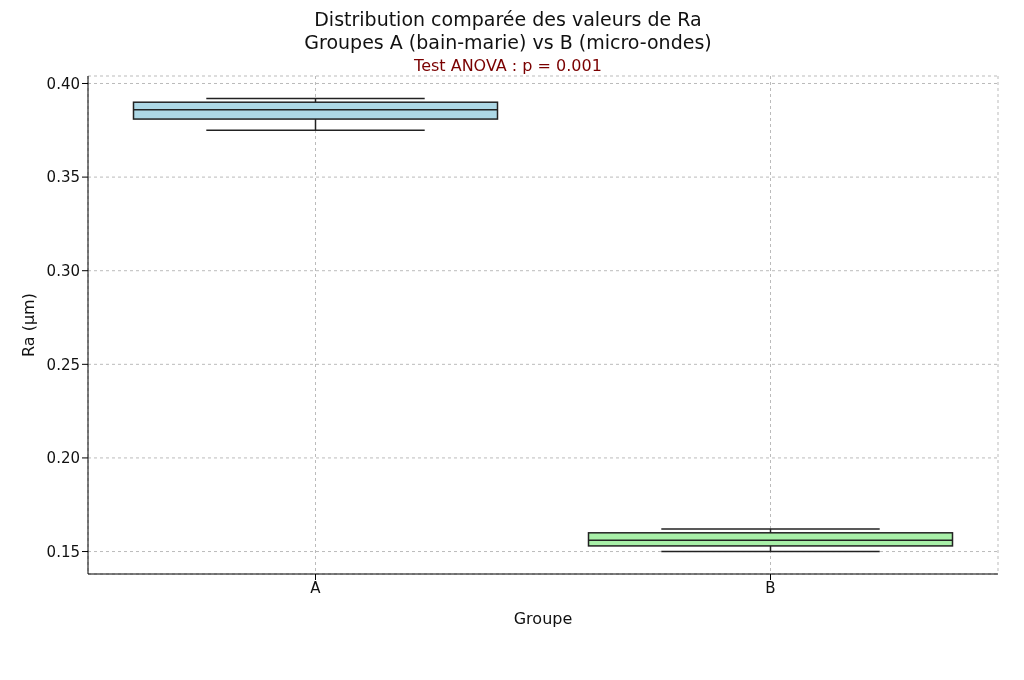  Describe the element at coordinates (770, 587) in the screenshot. I see `x-tick-label: B` at that location.